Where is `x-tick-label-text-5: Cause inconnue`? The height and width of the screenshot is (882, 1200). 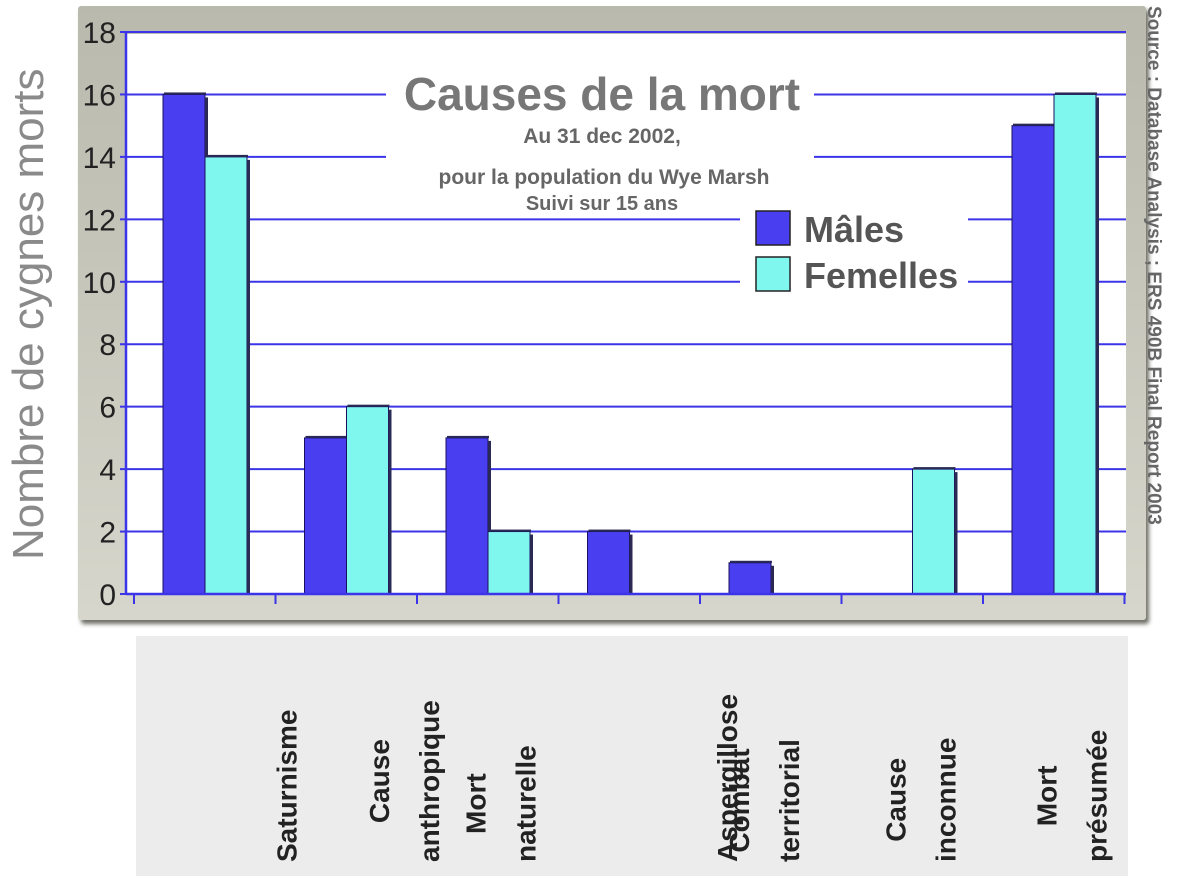 x-tick-label-text-5: Cause inconnue is located at coordinates (921, 799).